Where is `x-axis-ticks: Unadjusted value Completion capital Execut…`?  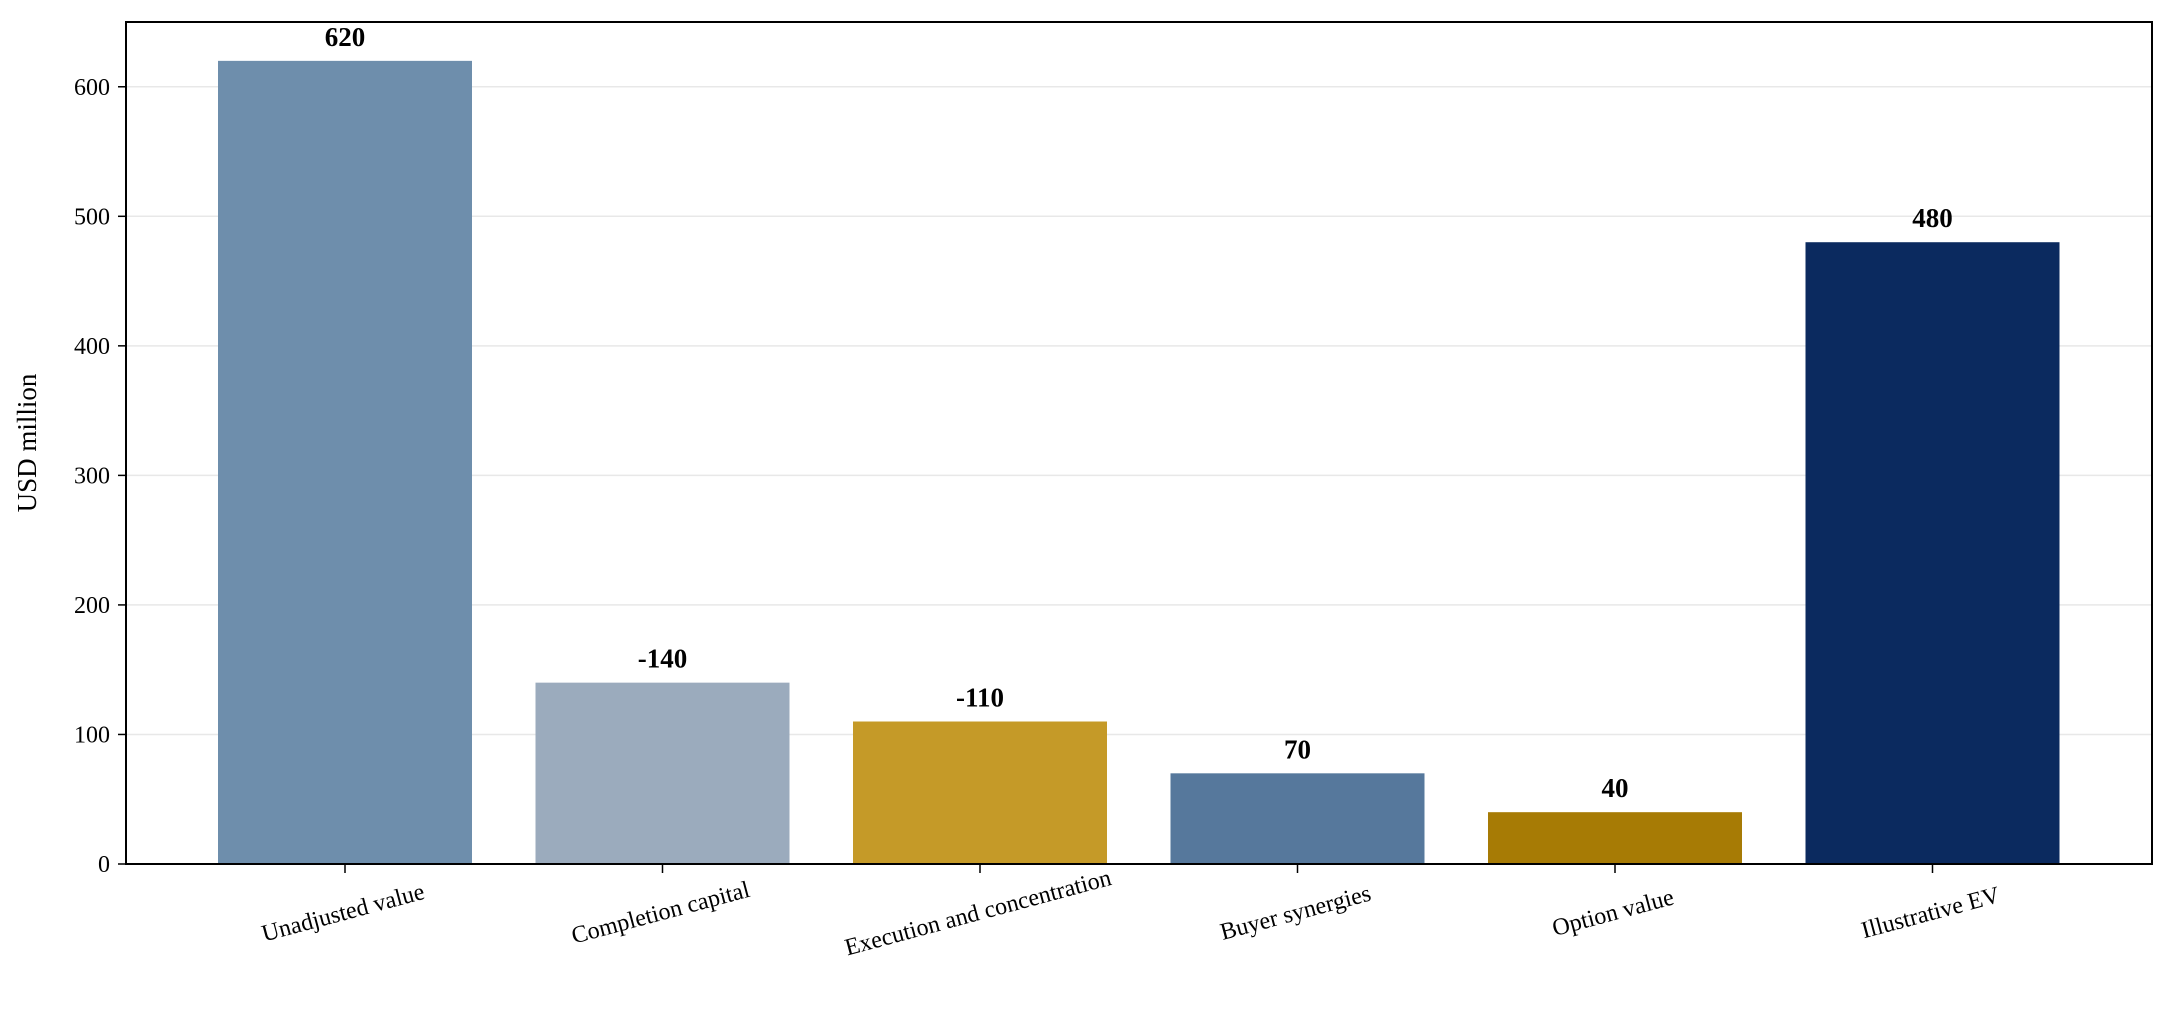 x-axis-ticks: Unadjusted value Completion capital Execut… is located at coordinates (1131, 912).